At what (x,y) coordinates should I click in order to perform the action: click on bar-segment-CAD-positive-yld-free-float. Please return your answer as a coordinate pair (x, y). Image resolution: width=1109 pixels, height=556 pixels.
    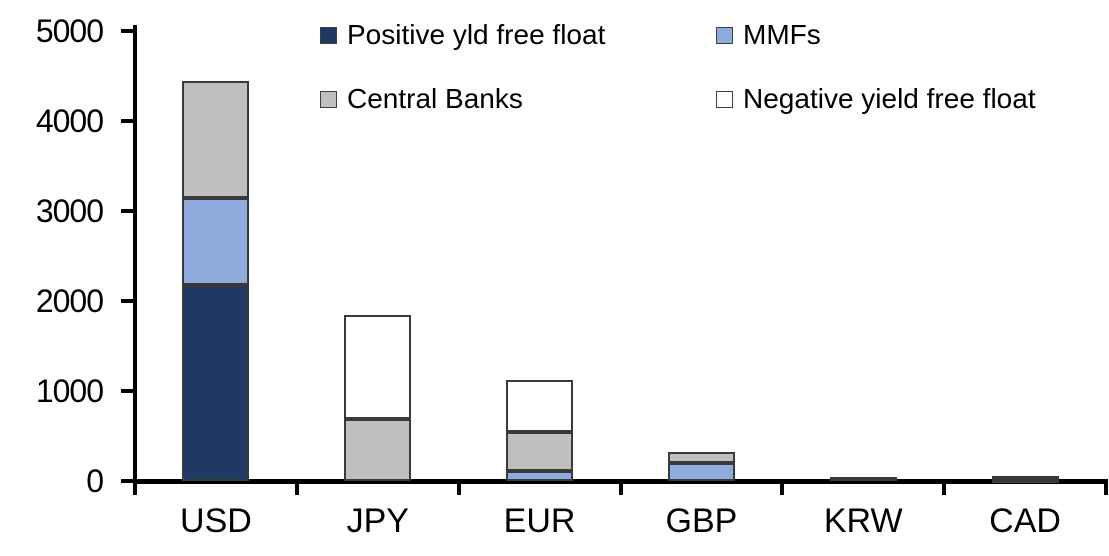
    Looking at the image, I should click on (1025, 480).